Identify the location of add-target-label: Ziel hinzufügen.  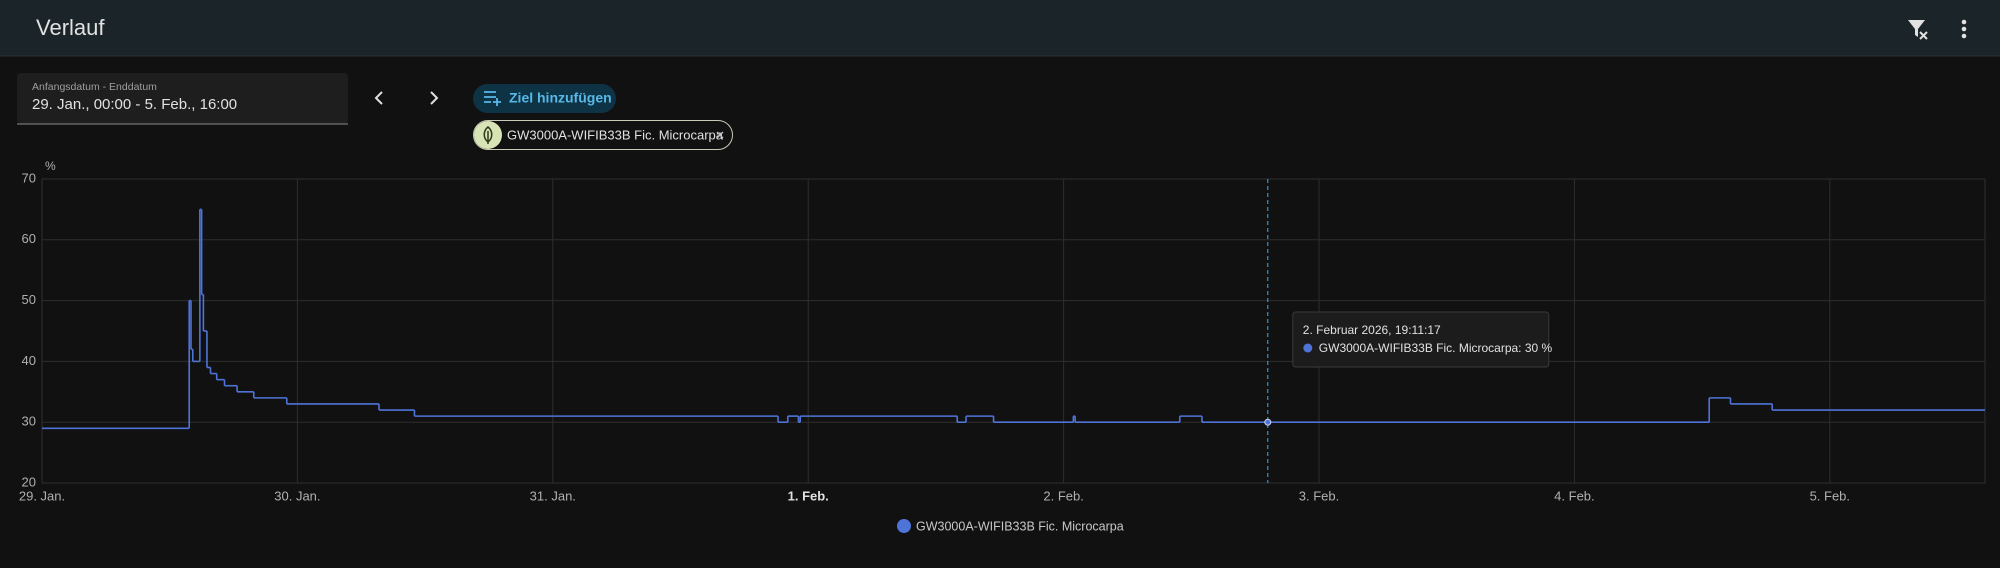
(560, 98).